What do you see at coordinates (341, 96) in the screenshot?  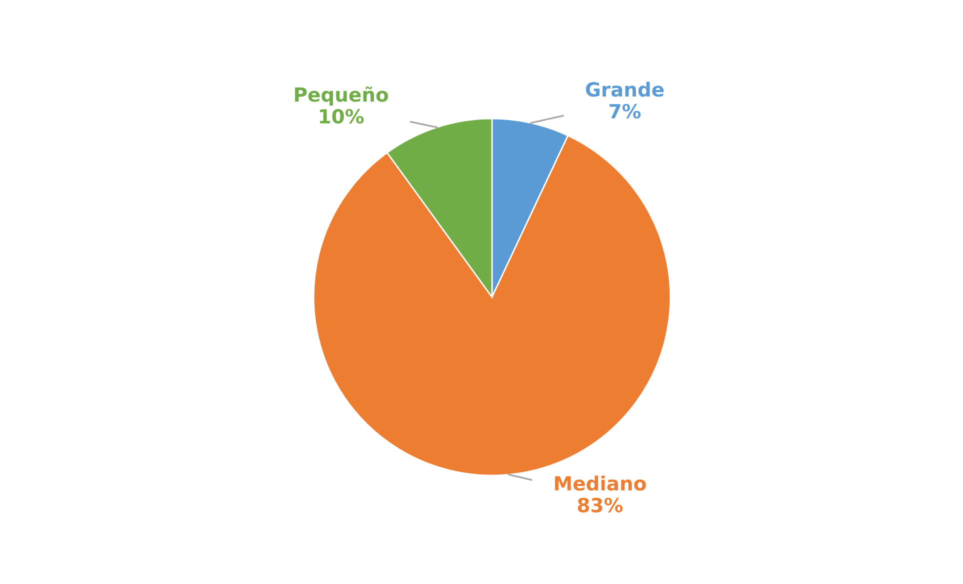 I see `slice-label: Pequeño` at bounding box center [341, 96].